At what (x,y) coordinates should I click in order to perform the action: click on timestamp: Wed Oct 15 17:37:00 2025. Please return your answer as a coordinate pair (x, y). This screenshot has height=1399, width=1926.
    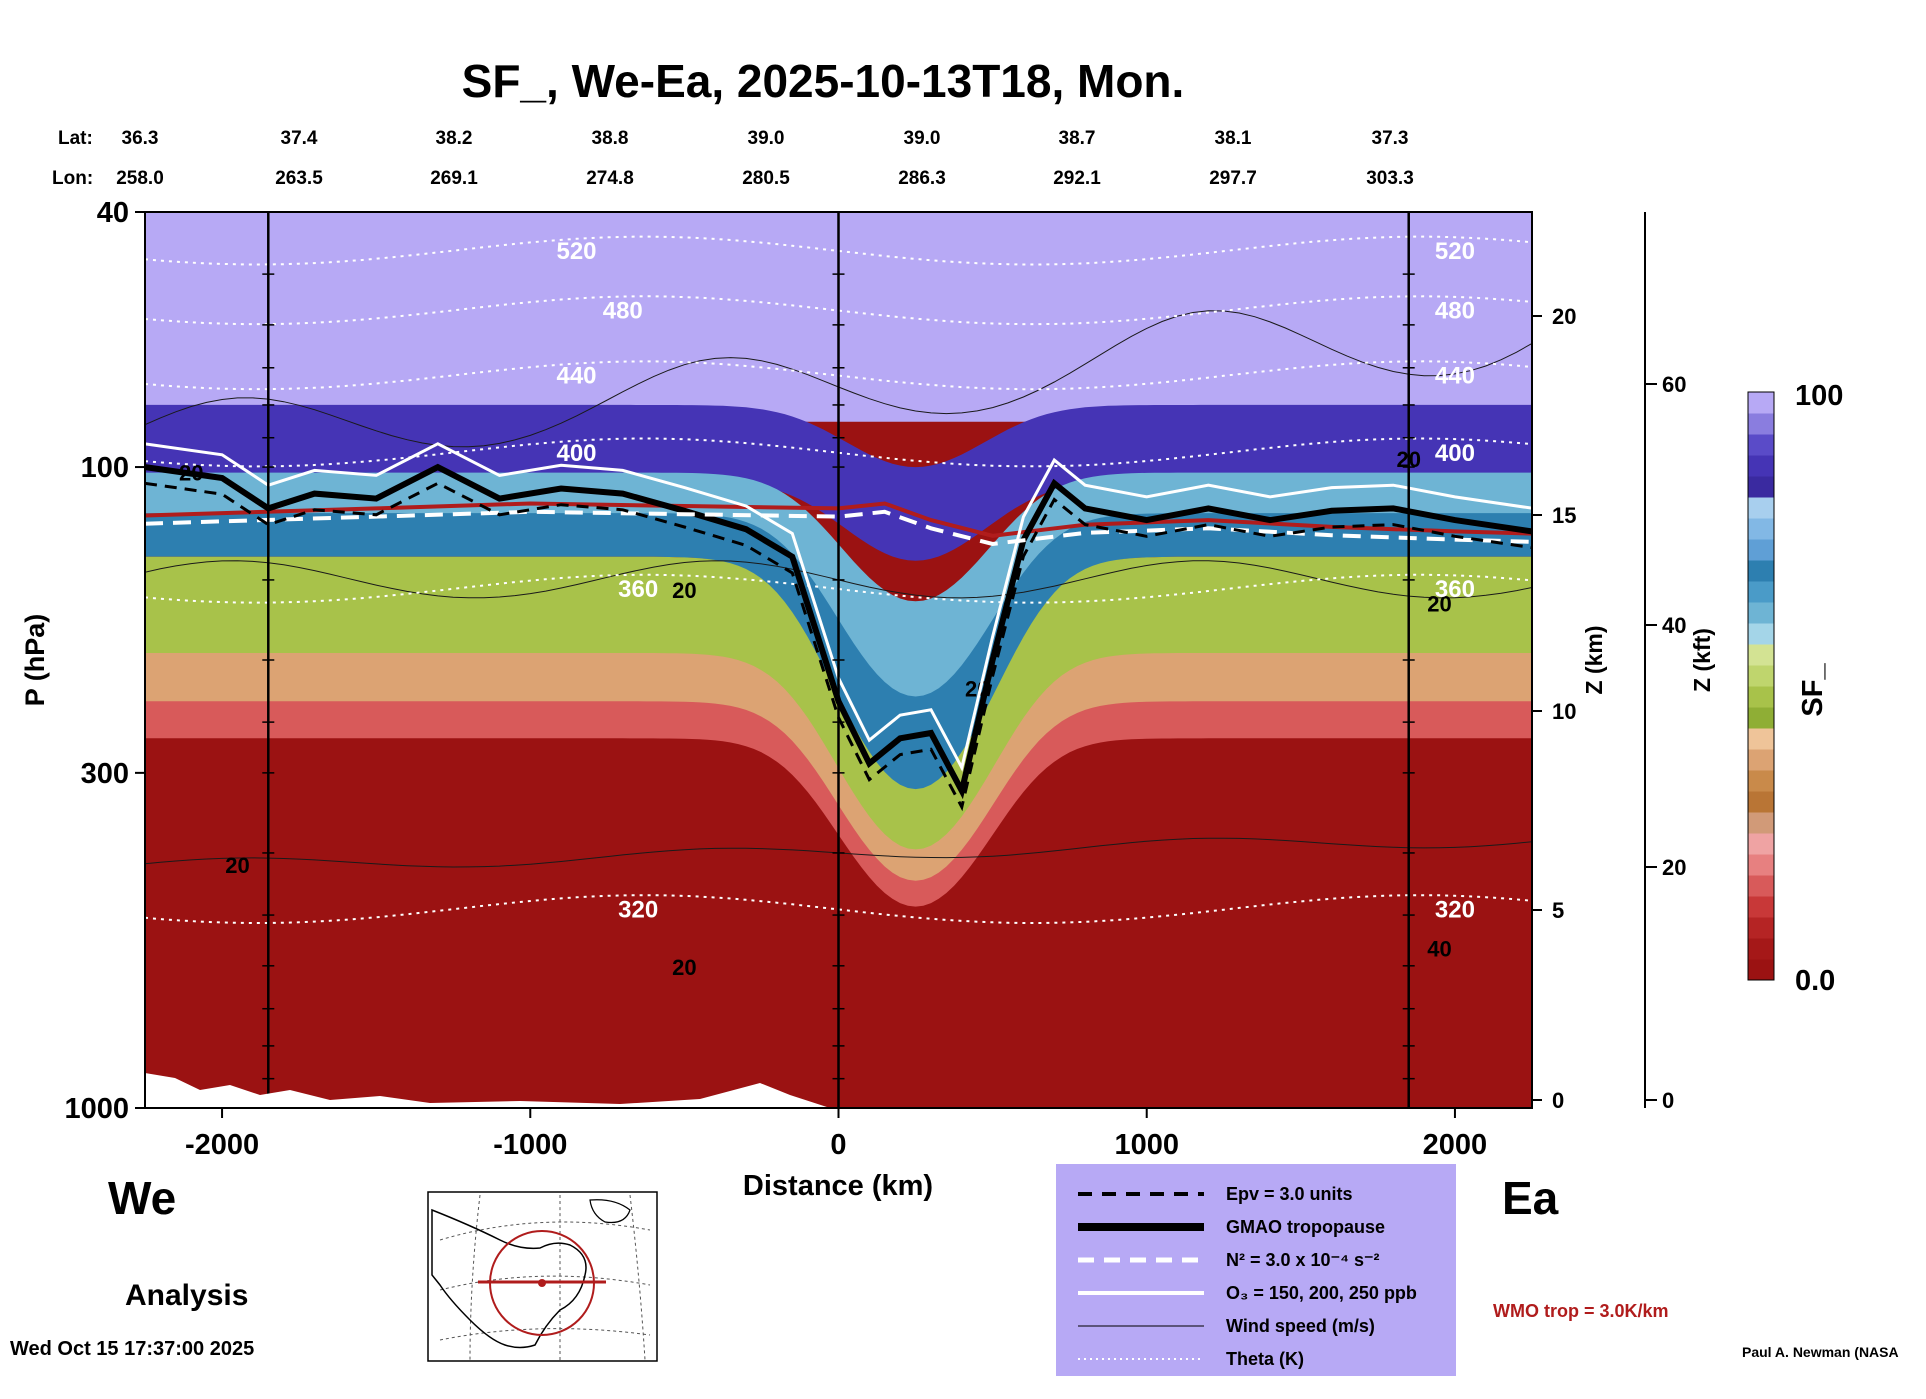
    Looking at the image, I should click on (132, 1349).